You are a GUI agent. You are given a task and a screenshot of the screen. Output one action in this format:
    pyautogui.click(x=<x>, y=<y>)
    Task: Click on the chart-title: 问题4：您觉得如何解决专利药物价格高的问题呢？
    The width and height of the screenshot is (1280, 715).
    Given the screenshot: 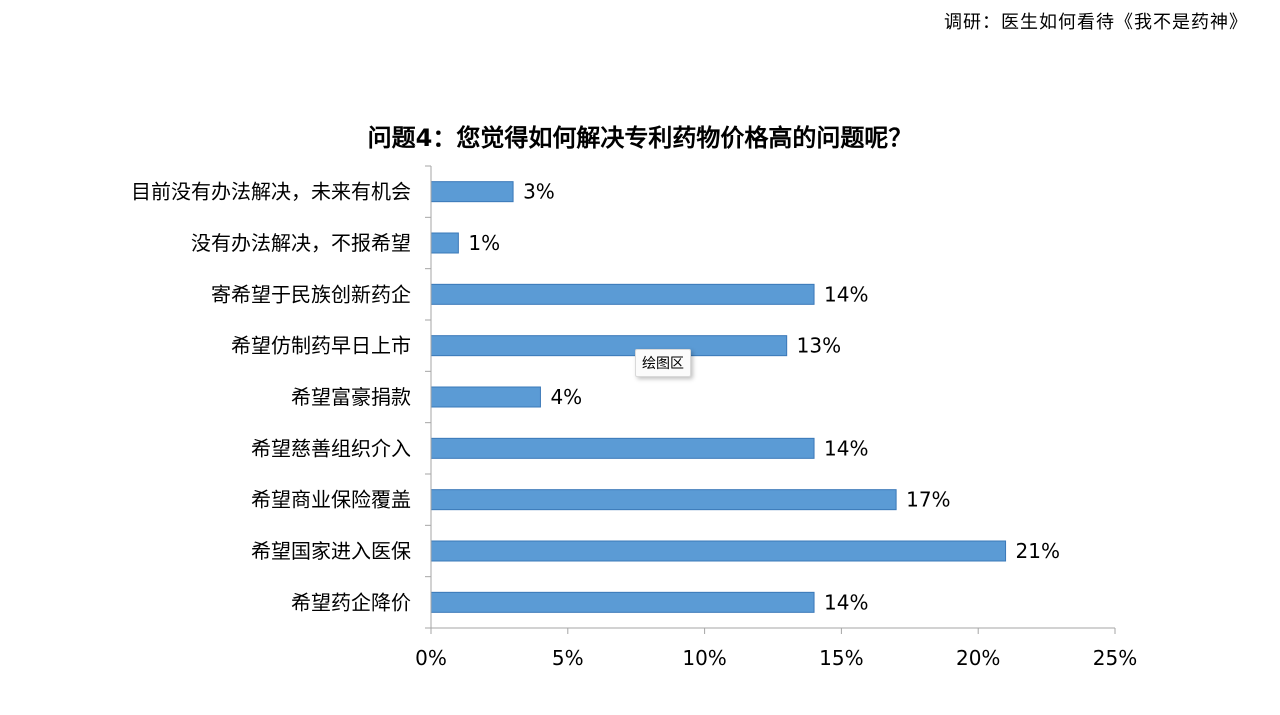 What is the action you would take?
    pyautogui.click(x=640, y=138)
    